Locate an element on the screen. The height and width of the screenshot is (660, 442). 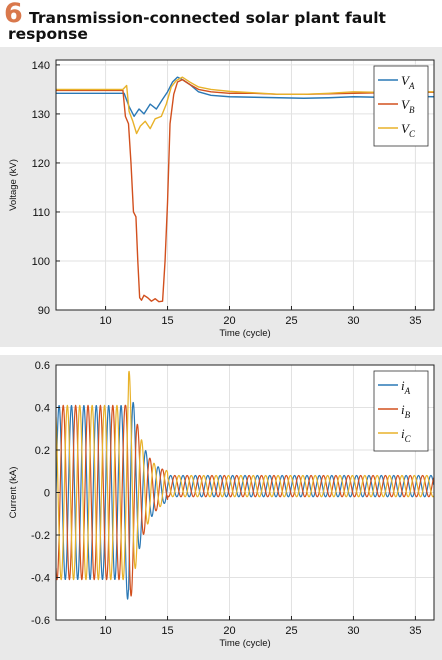
series-line-c is located at coordinates (245, 105).